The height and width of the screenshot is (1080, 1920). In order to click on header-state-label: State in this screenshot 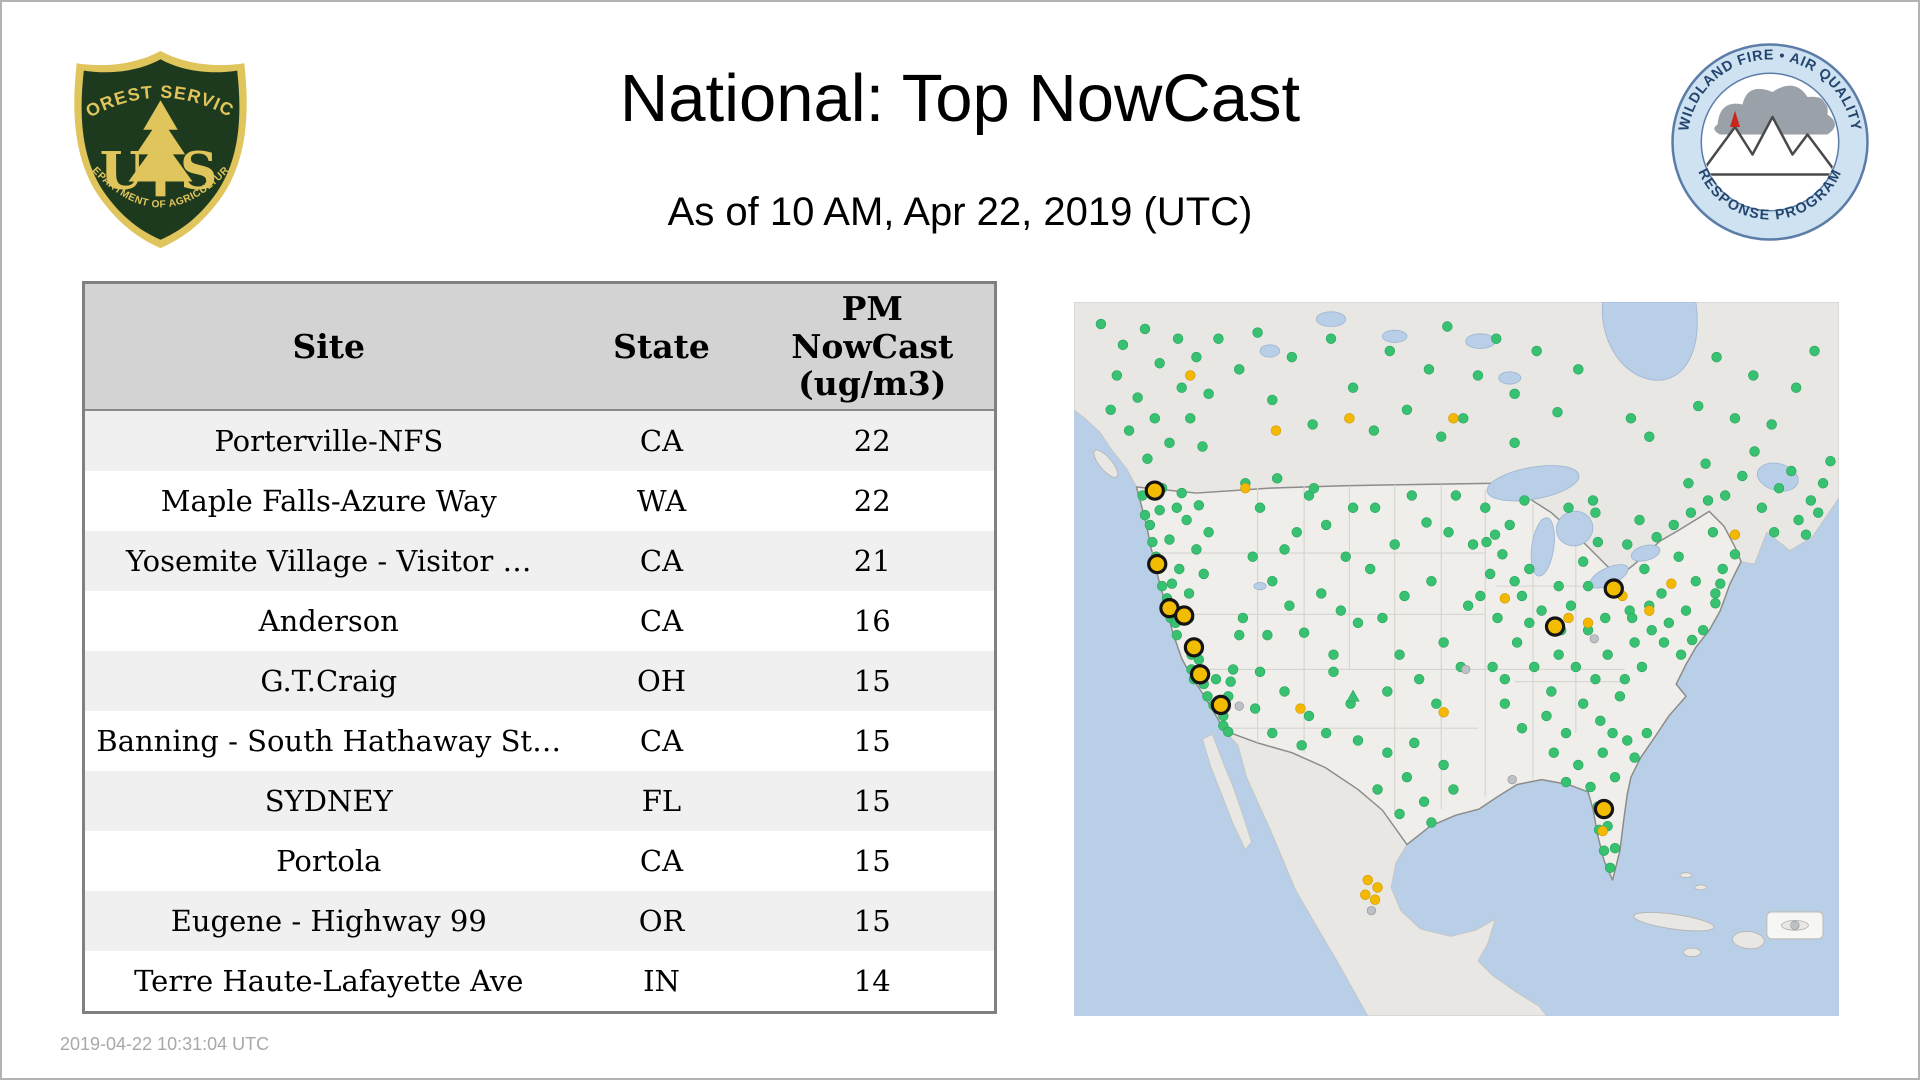, I will do `click(661, 346)`.